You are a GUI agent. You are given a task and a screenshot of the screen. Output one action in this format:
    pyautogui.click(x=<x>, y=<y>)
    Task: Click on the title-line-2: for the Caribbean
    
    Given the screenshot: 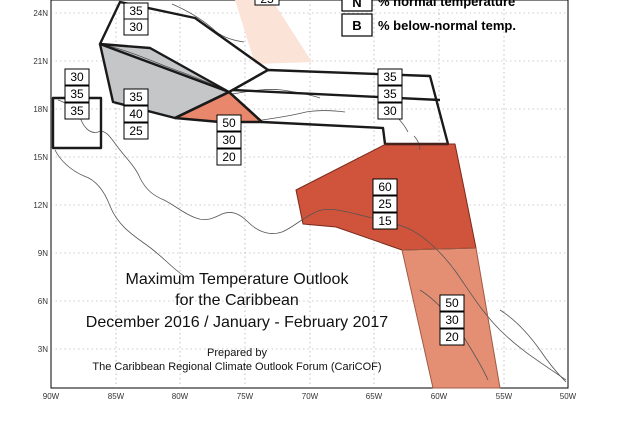 What is the action you would take?
    pyautogui.click(x=237, y=300)
    